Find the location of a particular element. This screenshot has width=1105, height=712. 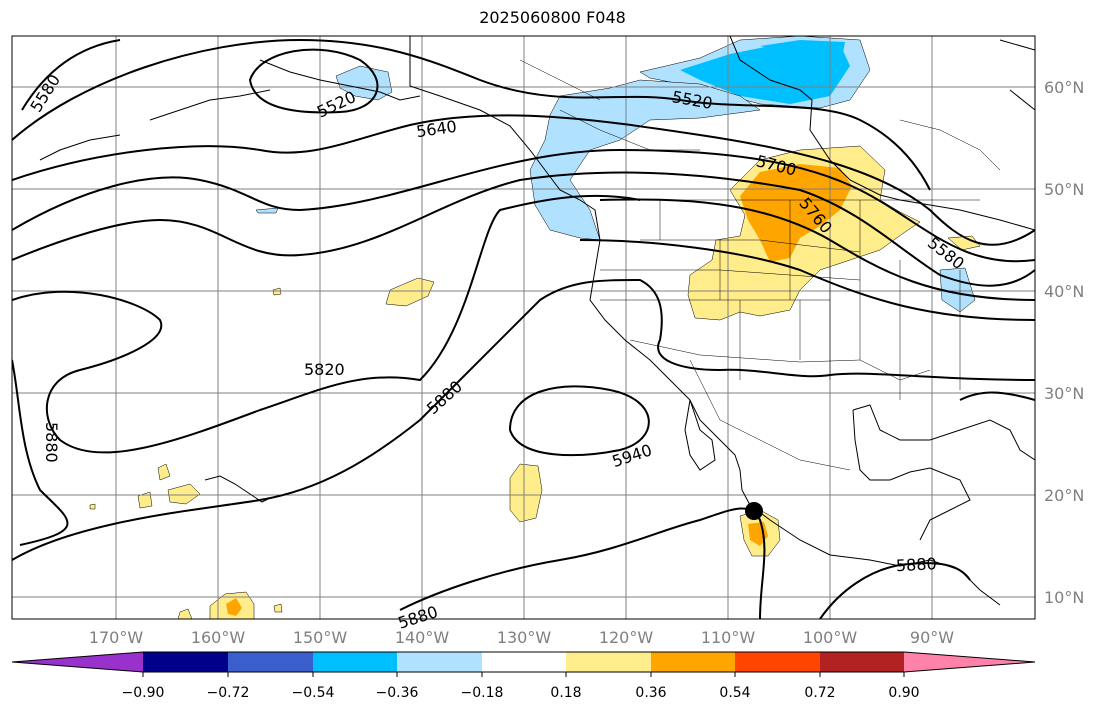

colorbar-tick-label: 0.36 is located at coordinates (650, 693).